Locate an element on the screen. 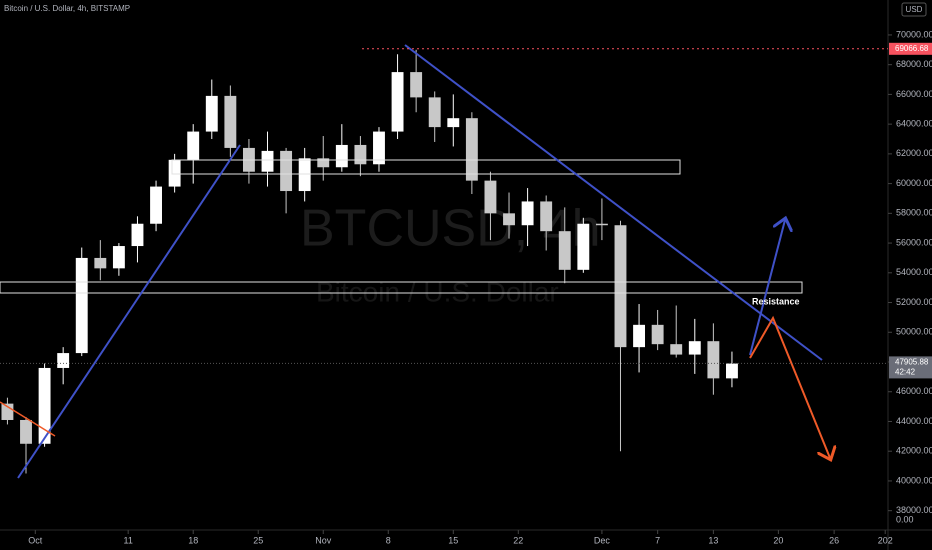  y-tick-label: 40000.00 is located at coordinates (914, 480).